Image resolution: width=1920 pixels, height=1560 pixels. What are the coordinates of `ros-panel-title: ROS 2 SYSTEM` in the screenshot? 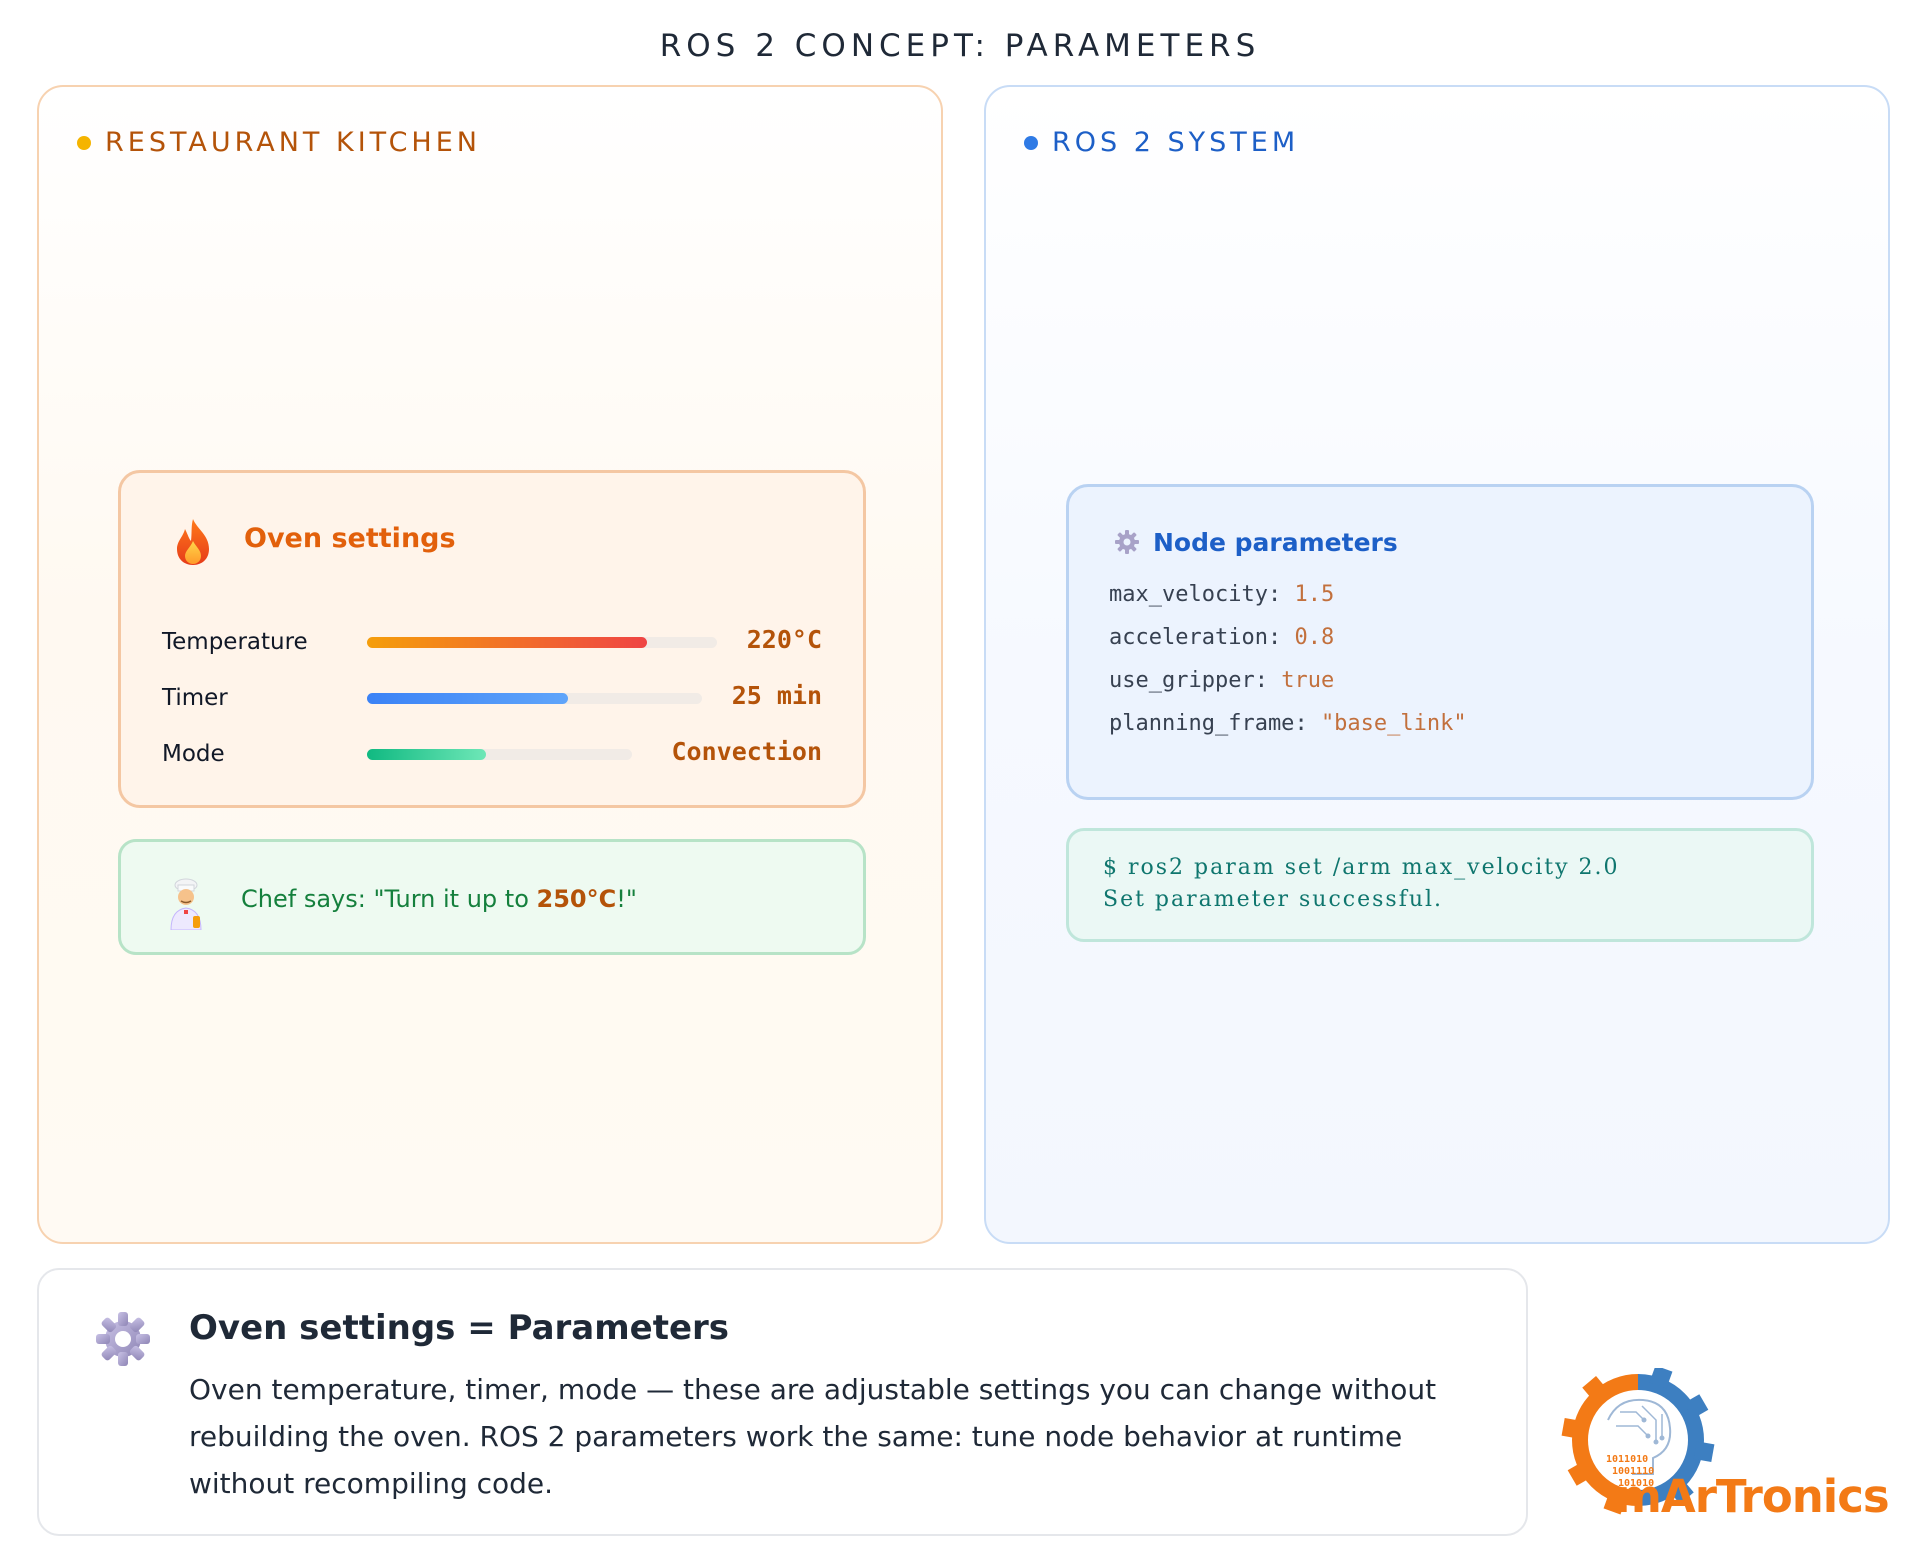 It's located at (1176, 142).